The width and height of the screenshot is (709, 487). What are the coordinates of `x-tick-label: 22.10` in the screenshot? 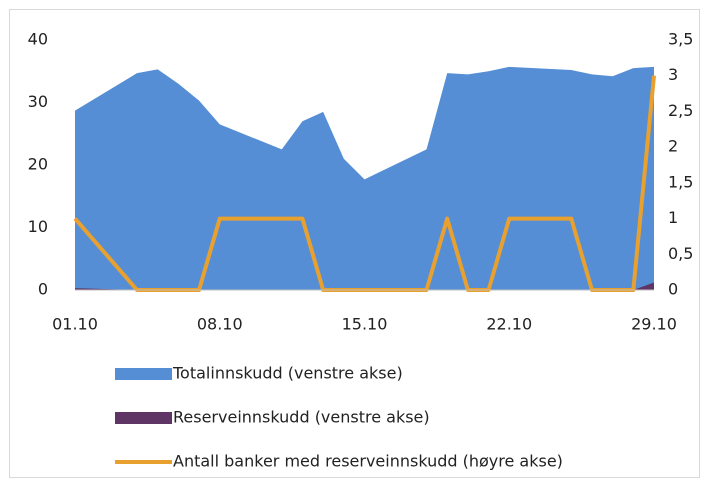 It's located at (509, 324).